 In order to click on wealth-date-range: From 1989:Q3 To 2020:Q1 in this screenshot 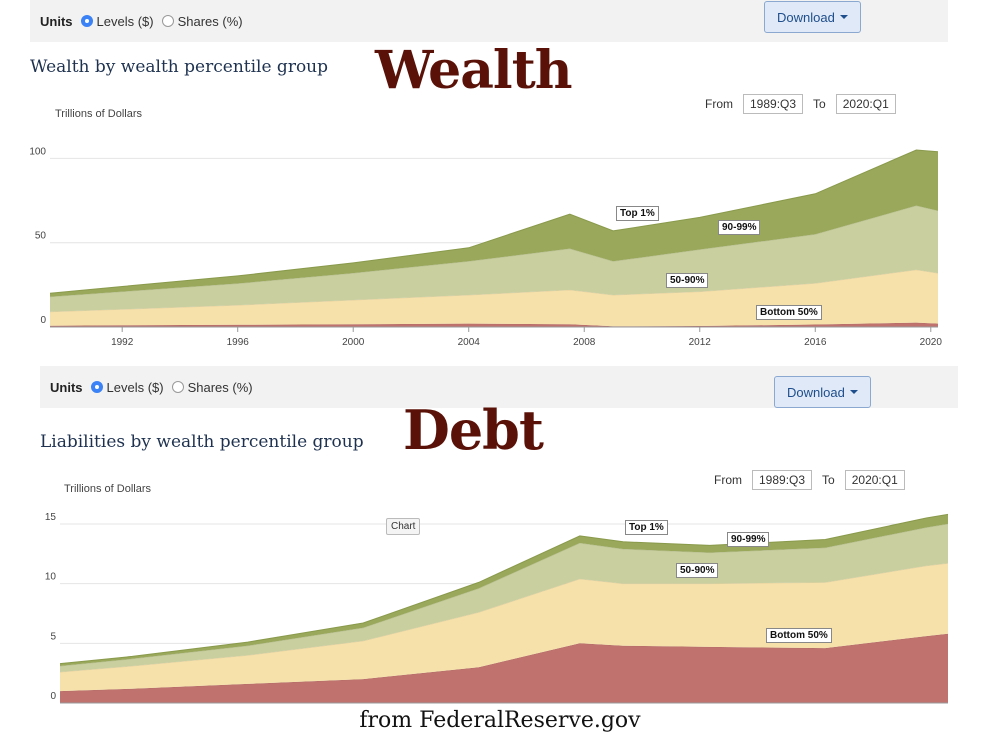, I will do `click(805, 104)`.